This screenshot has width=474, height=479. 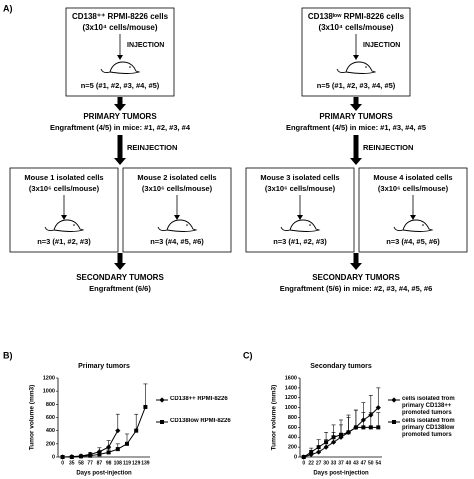 What do you see at coordinates (118, 463) in the screenshot?
I see `x-tick-label: 108` at bounding box center [118, 463].